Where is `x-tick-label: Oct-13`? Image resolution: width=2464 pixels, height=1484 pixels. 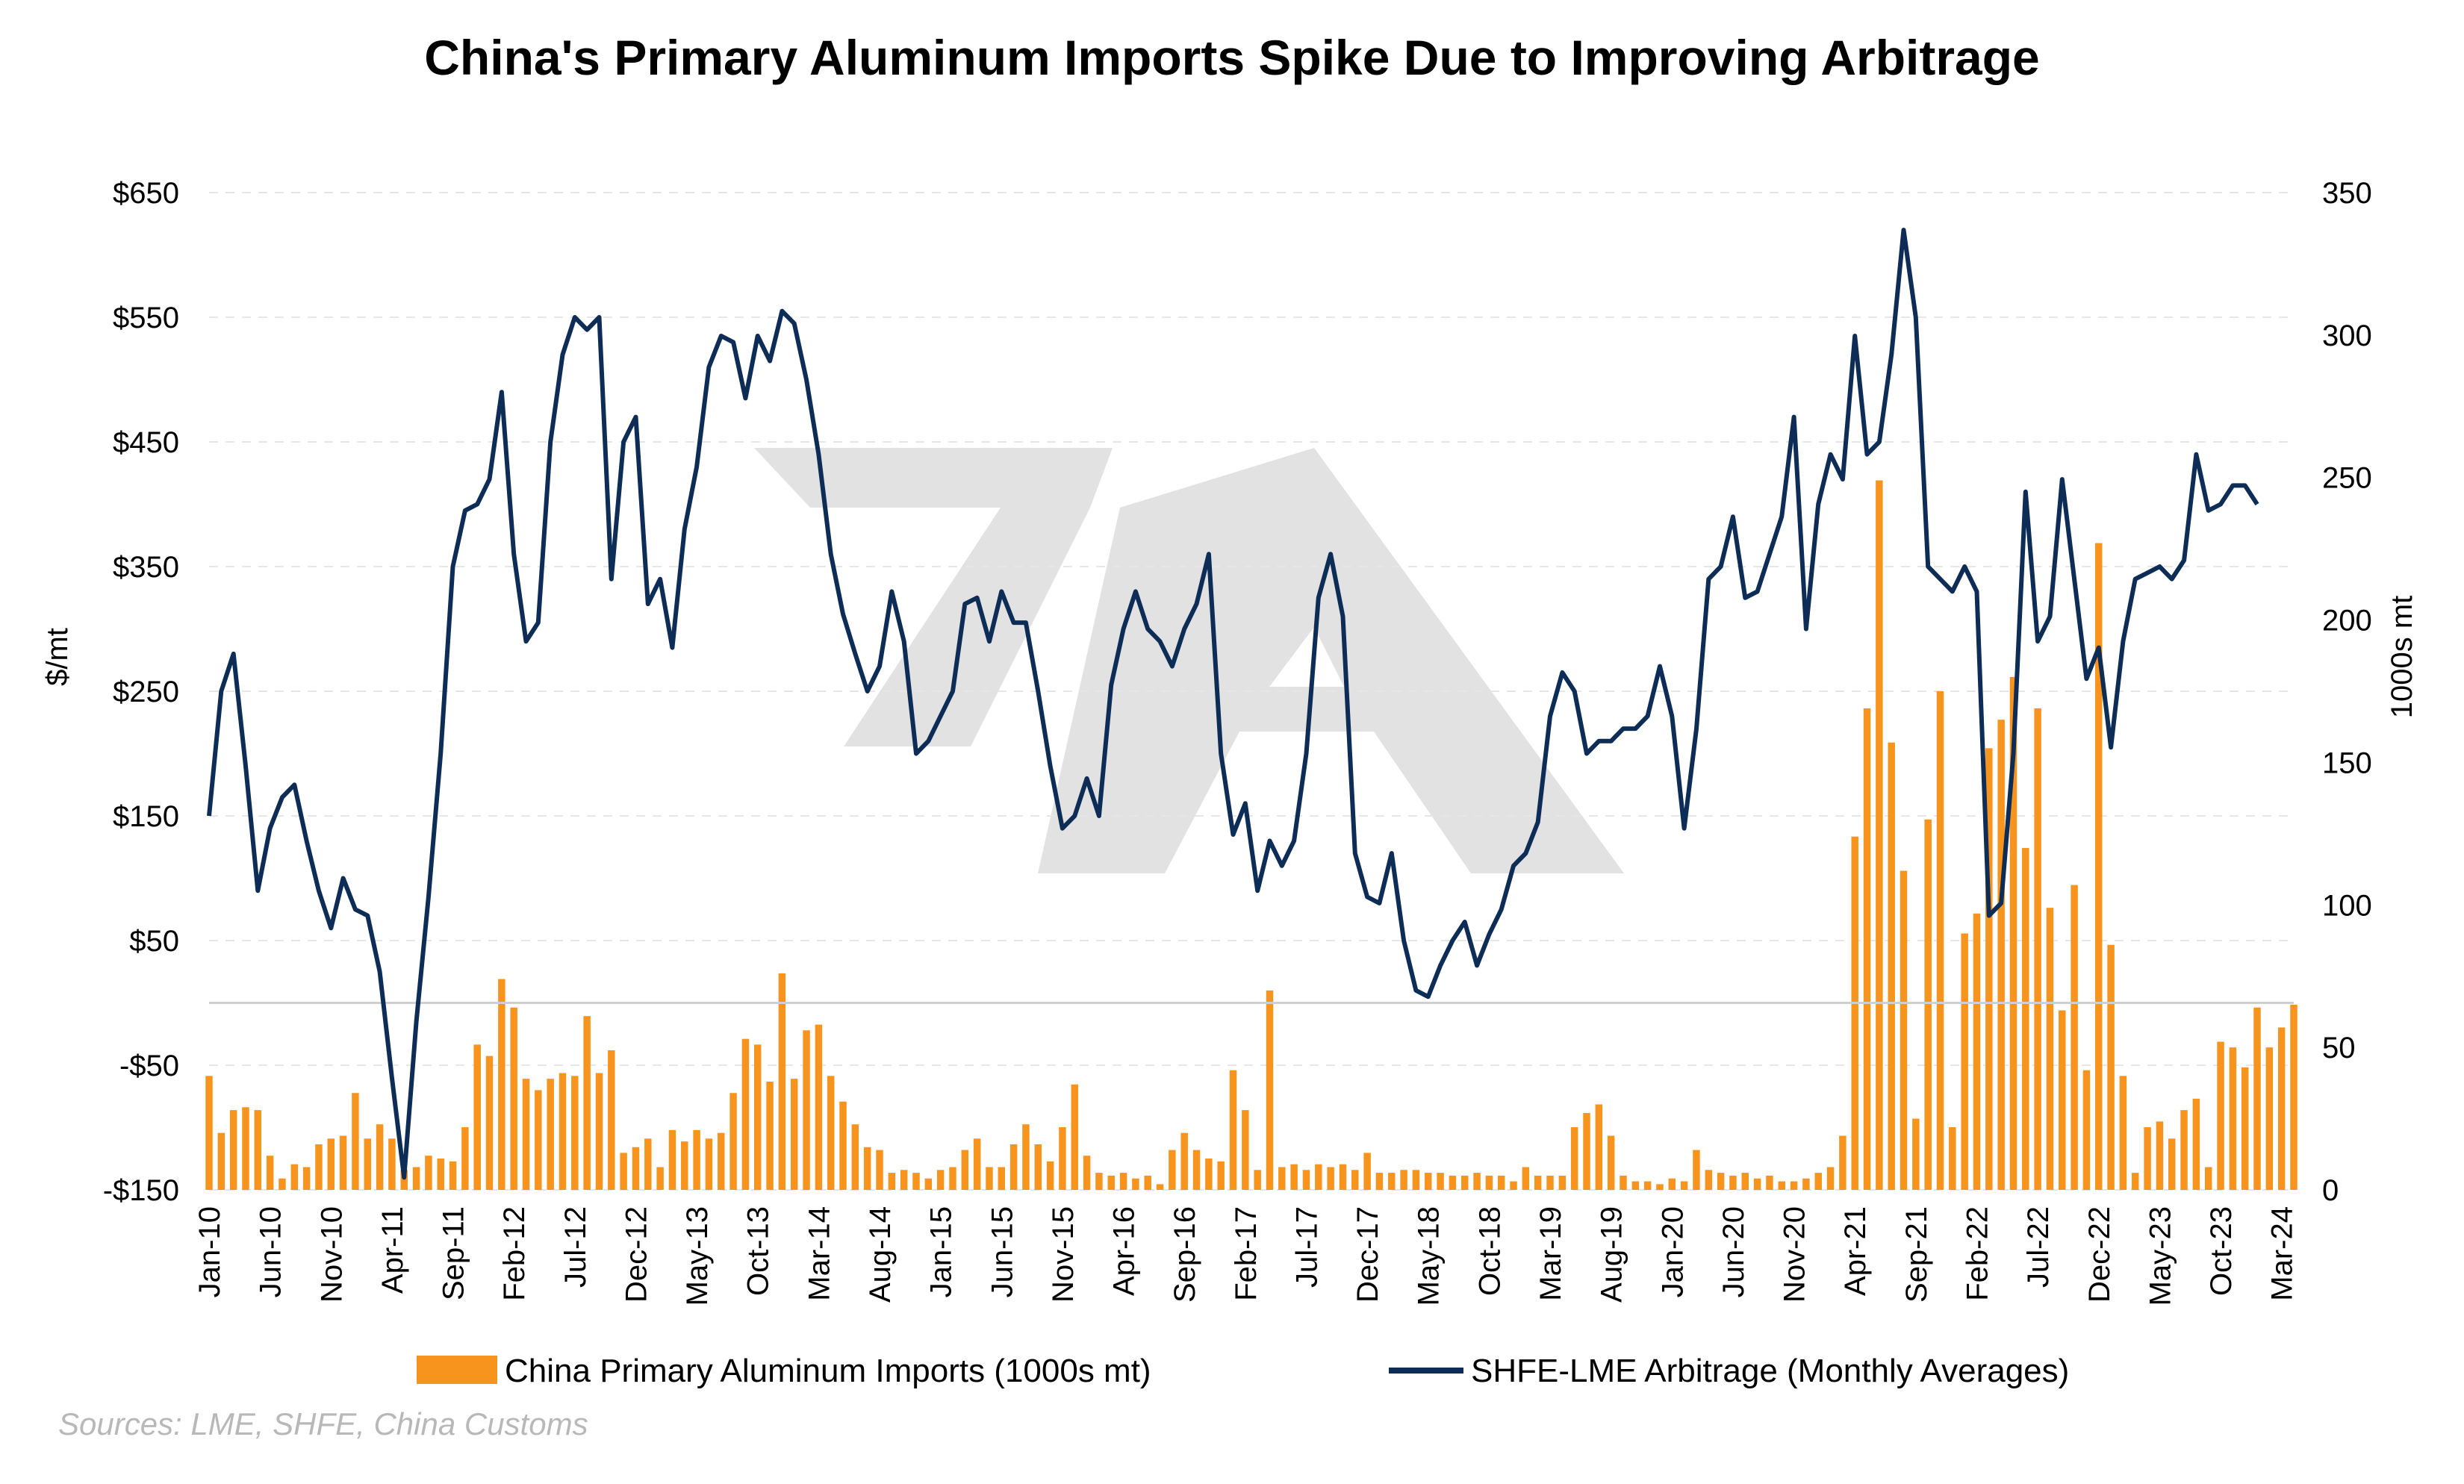
x-tick-label: Oct-13 is located at coordinates (758, 1251).